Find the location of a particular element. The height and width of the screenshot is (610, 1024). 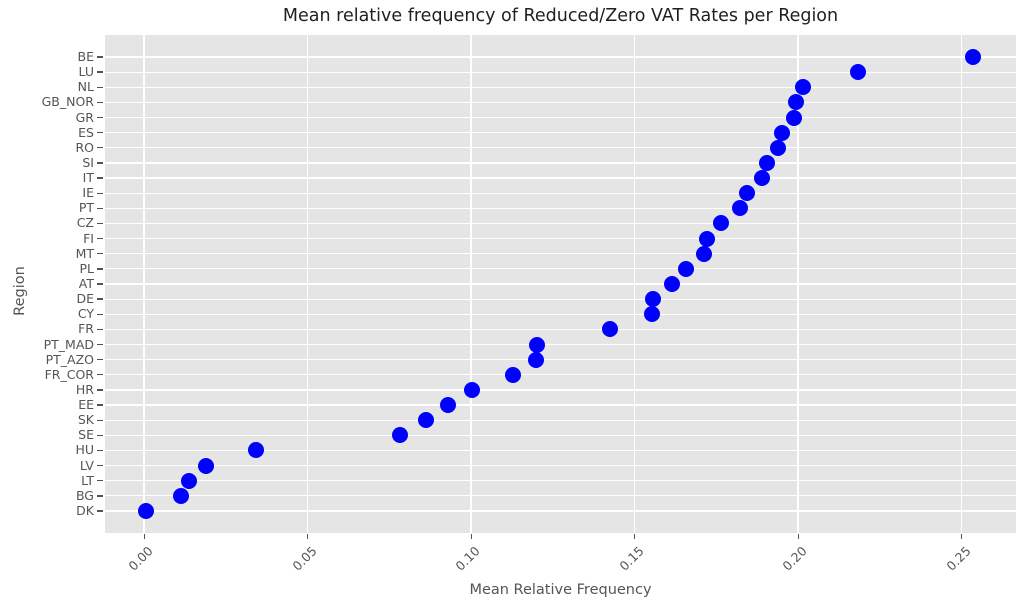

data-point-PL is located at coordinates (686, 268).